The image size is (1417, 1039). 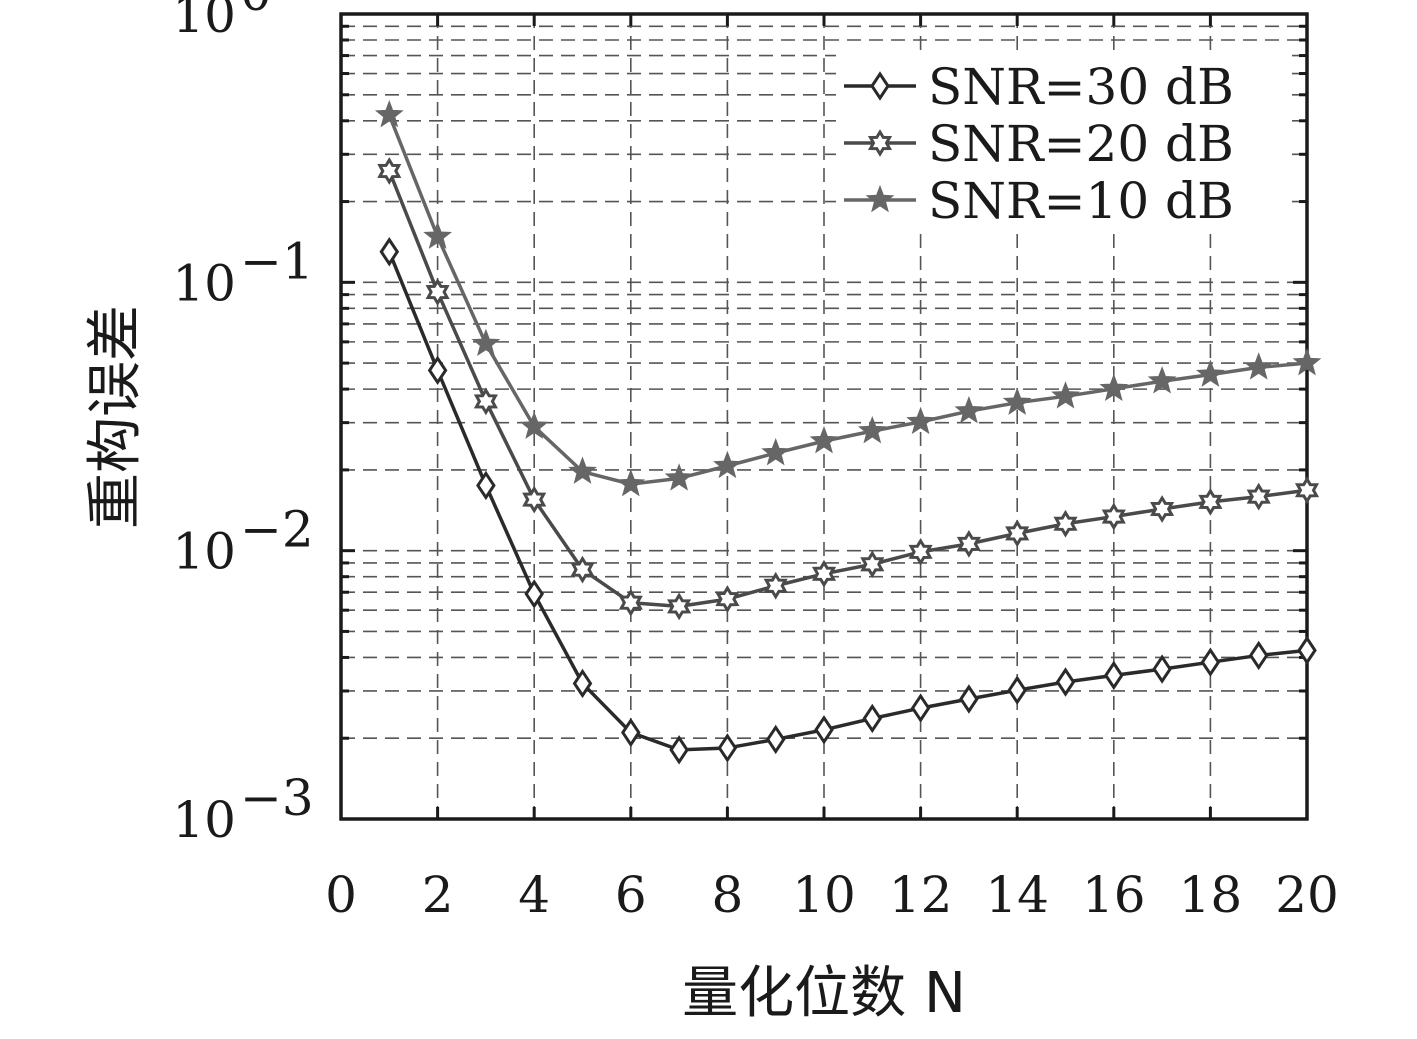 I want to click on x-tick-label: 10, so click(x=824, y=895).